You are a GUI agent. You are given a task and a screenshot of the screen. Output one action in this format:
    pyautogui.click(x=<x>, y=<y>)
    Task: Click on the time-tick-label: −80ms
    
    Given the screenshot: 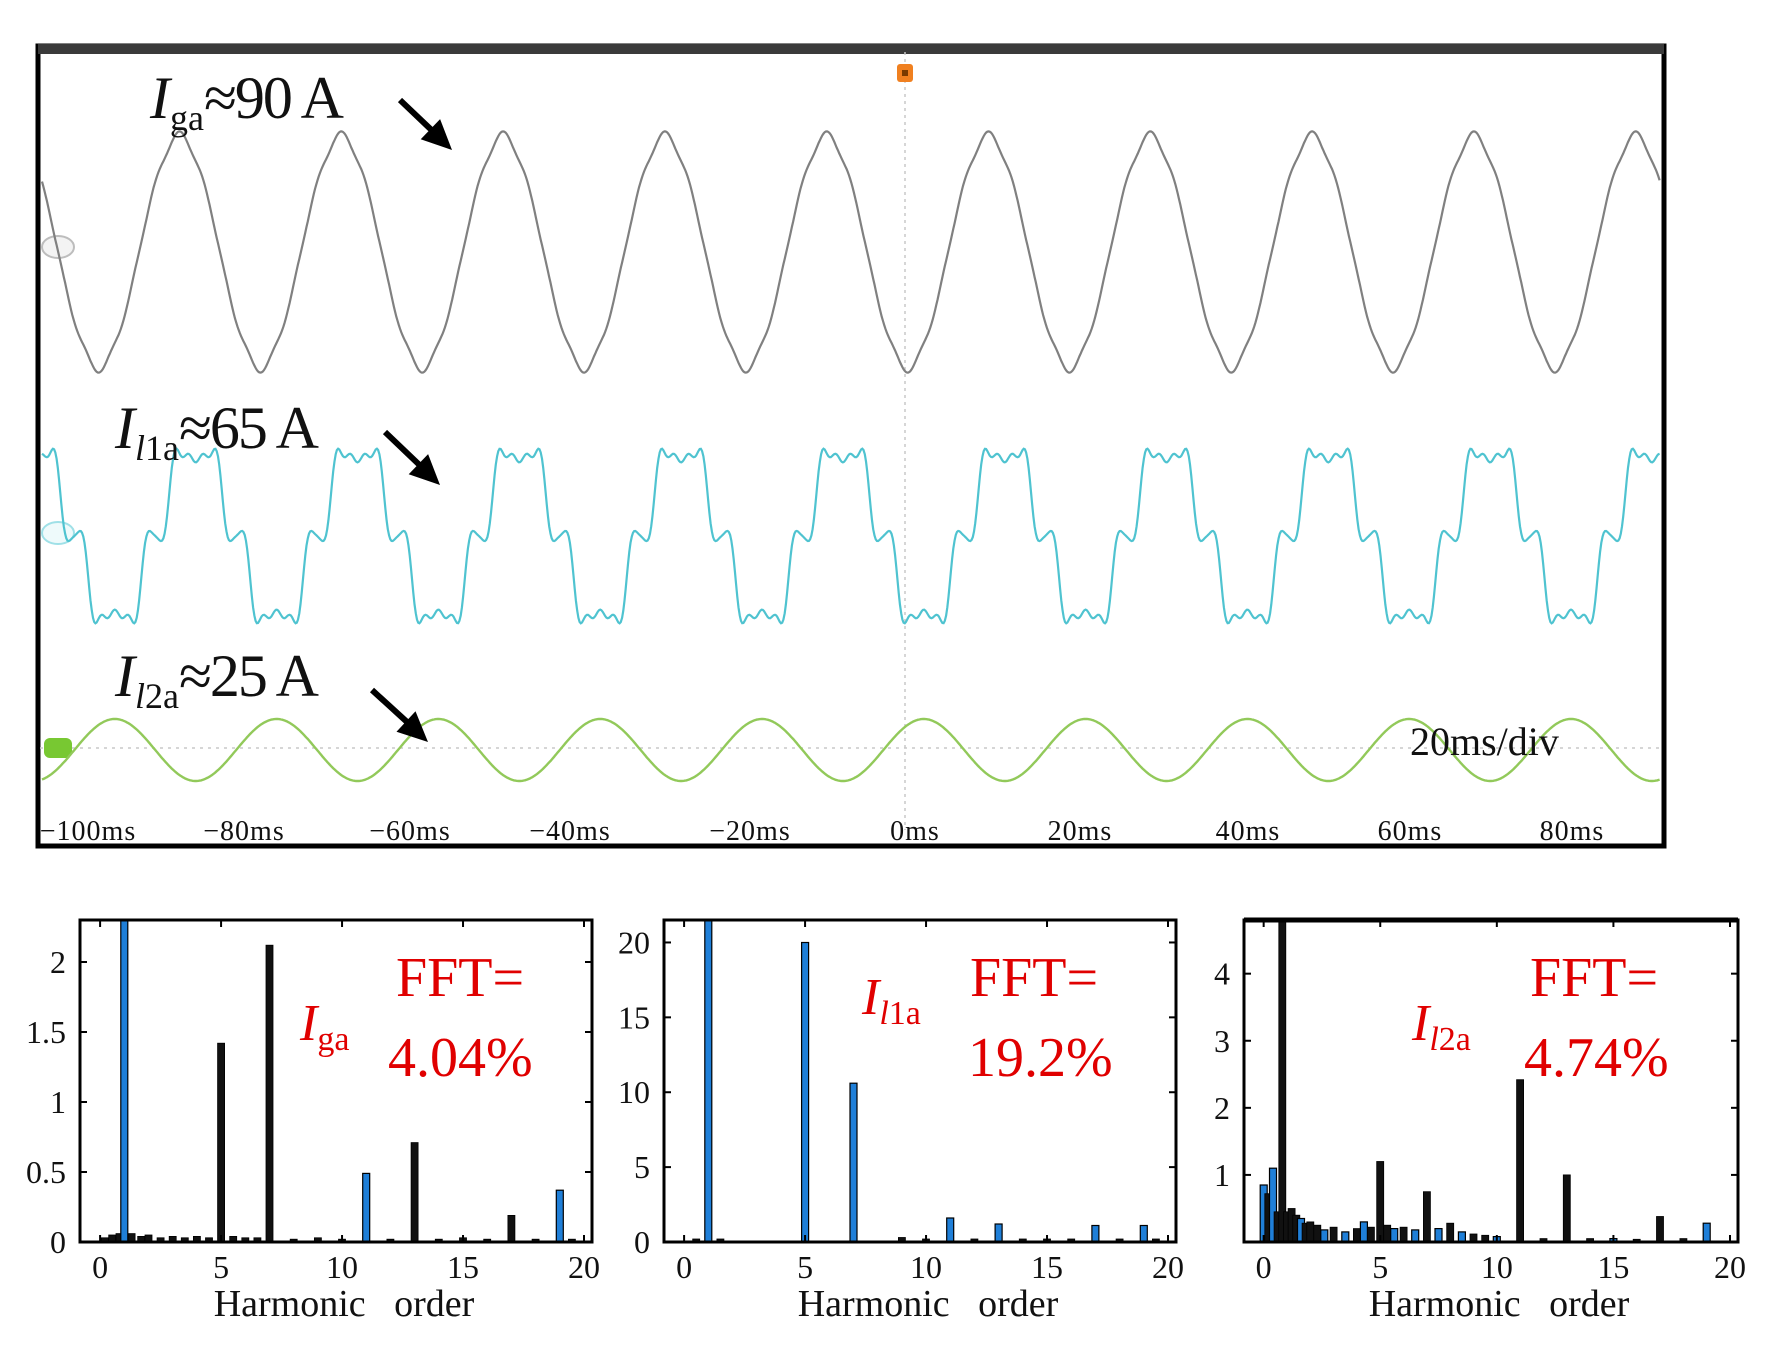 What is the action you would take?
    pyautogui.click(x=243, y=831)
    